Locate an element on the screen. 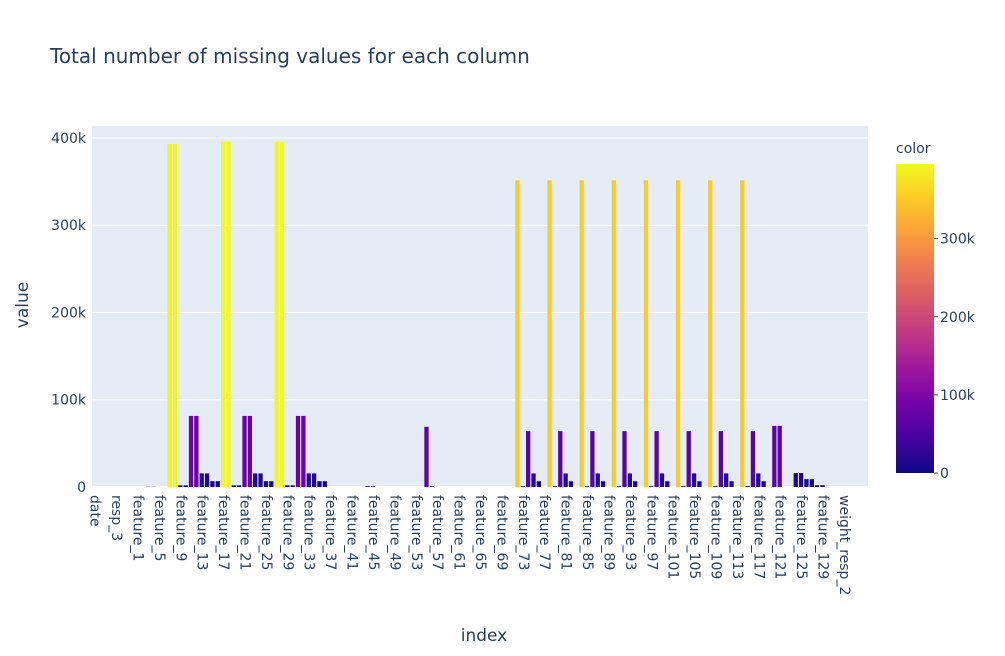 The height and width of the screenshot is (656, 1005). colorbar is located at coordinates (915, 318).